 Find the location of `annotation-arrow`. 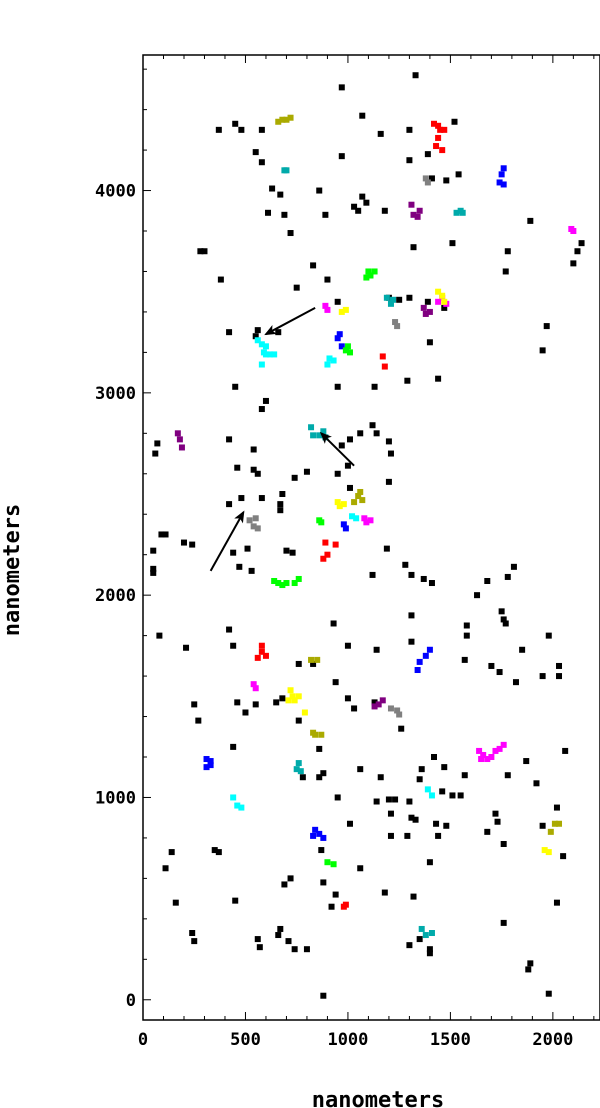

annotation-arrow is located at coordinates (227, 541).